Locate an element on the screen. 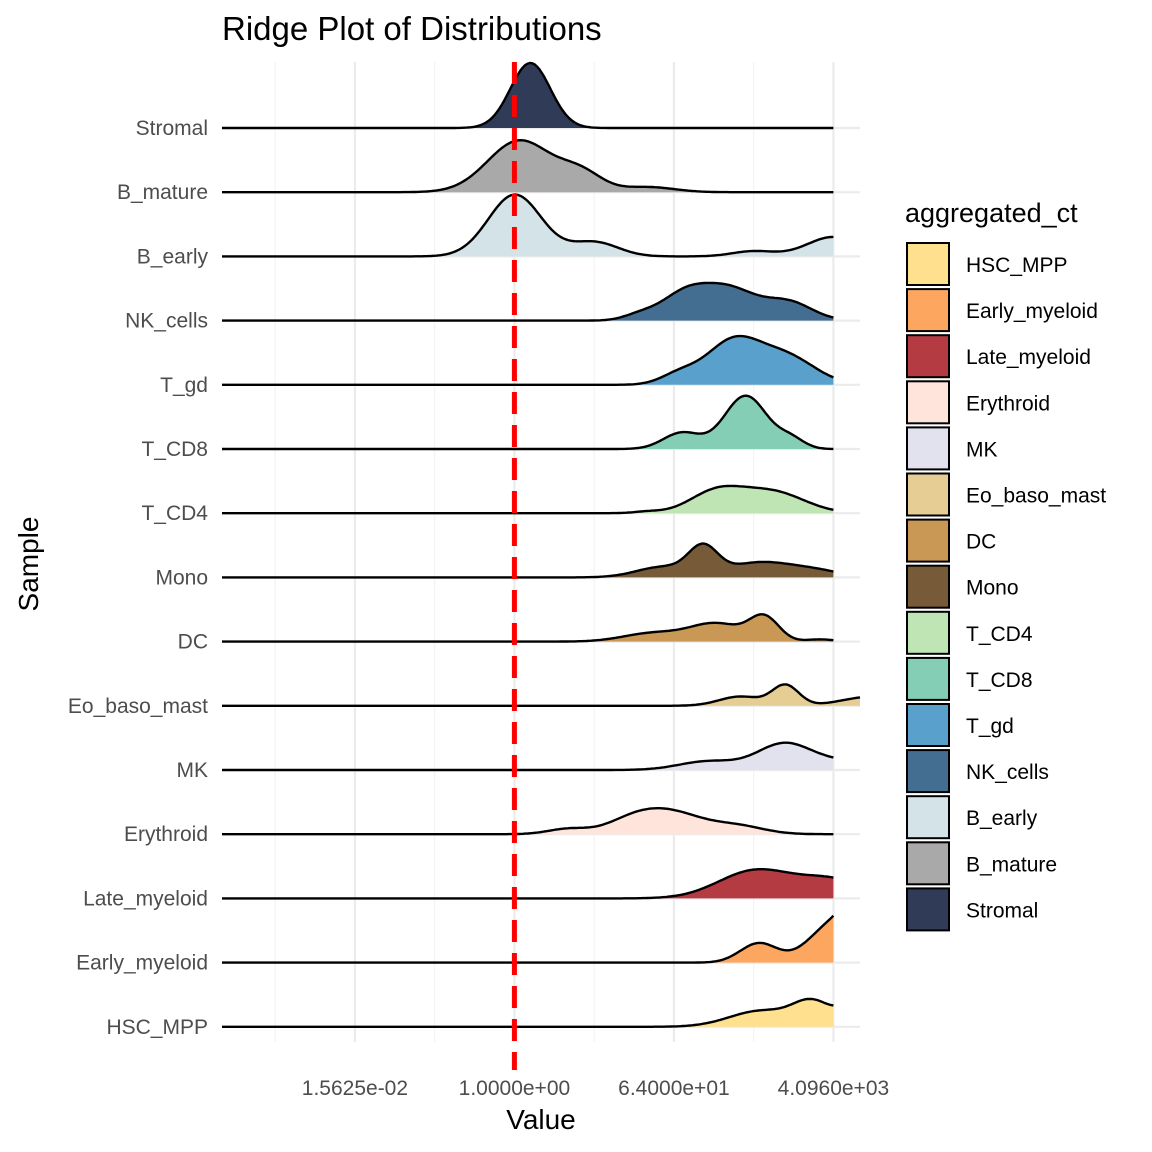 The width and height of the screenshot is (1152, 1152). y-tick-label: T_CD8 is located at coordinates (174, 449).